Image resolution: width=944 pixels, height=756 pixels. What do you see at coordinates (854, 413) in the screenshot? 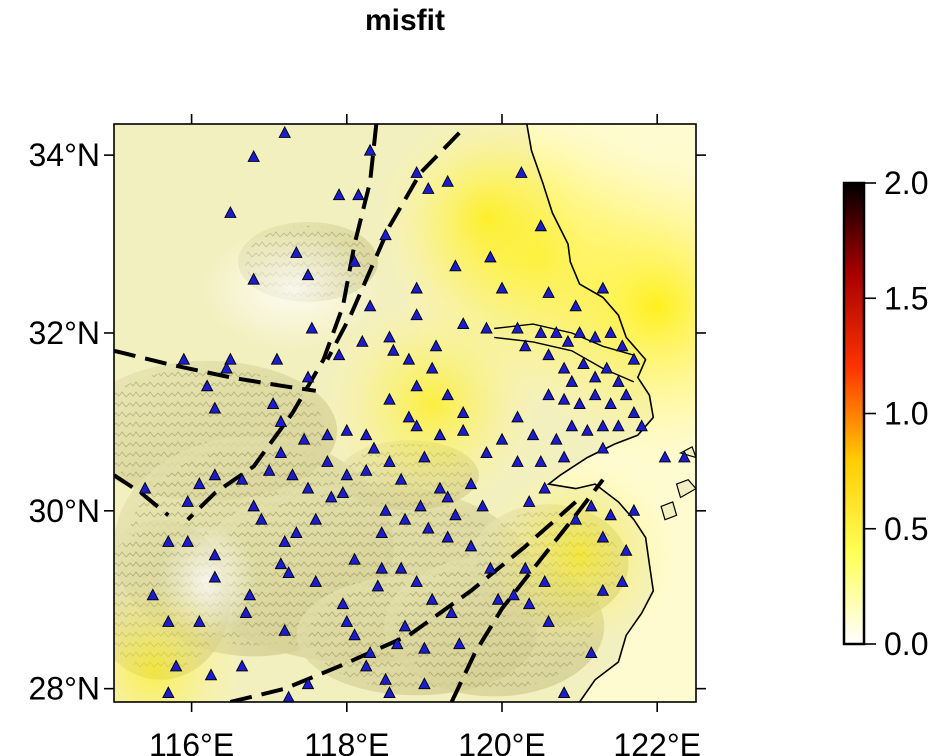
I see `colorbar-bar` at bounding box center [854, 413].